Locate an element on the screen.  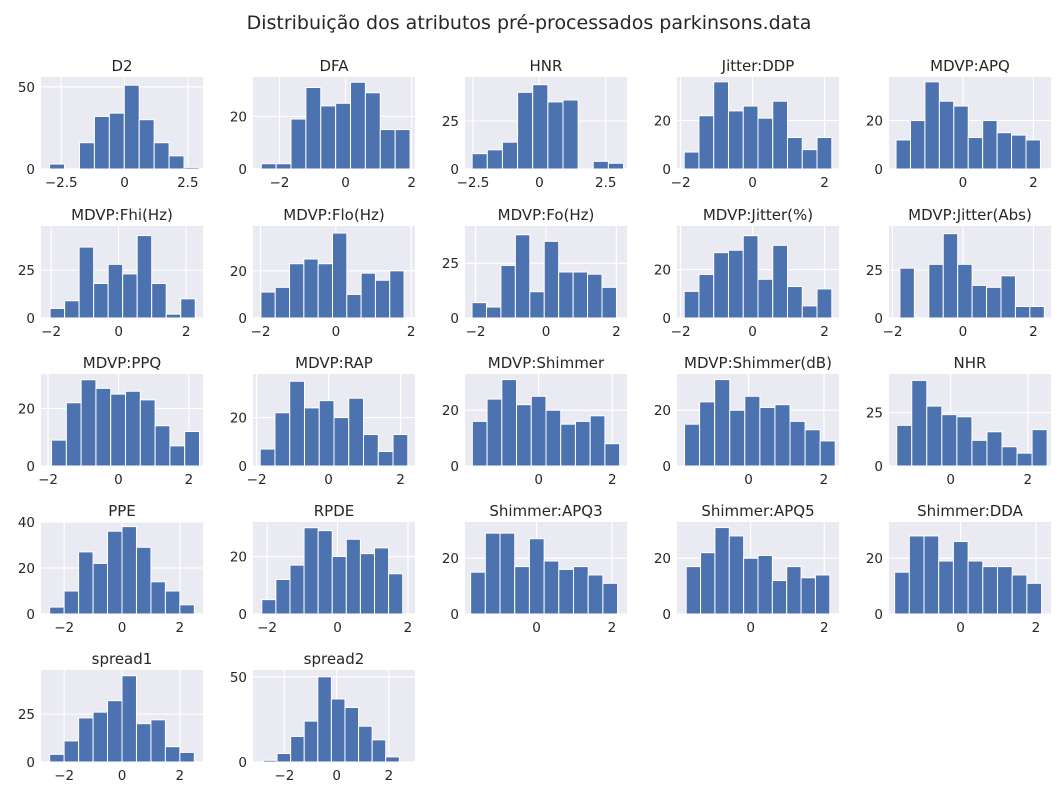
histogram-panel: spread1 −2 0 2 0 25 is located at coordinates (110, 717).